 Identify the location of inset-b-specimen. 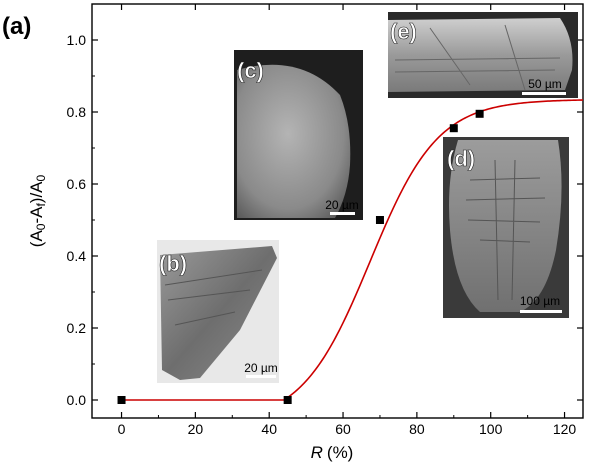
(218, 313).